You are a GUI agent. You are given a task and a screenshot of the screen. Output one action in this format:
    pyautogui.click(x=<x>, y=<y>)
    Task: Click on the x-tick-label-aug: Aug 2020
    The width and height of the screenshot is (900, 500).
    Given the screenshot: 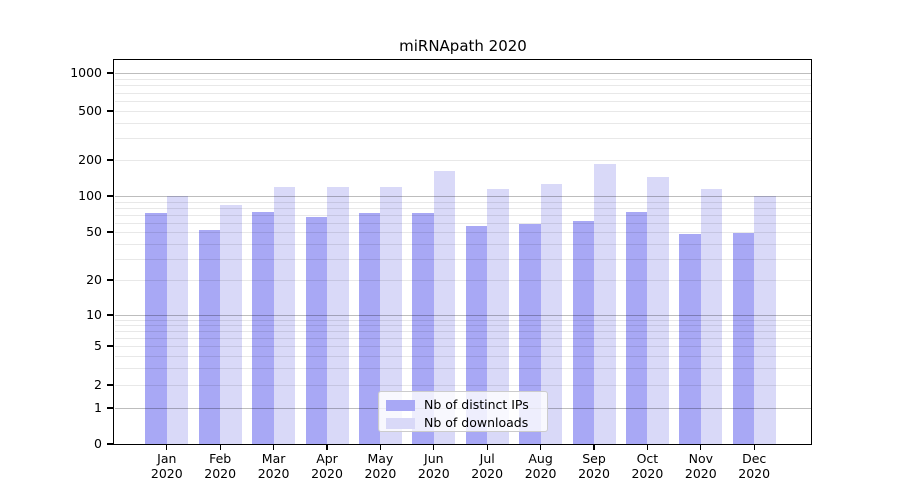 What is the action you would take?
    pyautogui.click(x=541, y=466)
    